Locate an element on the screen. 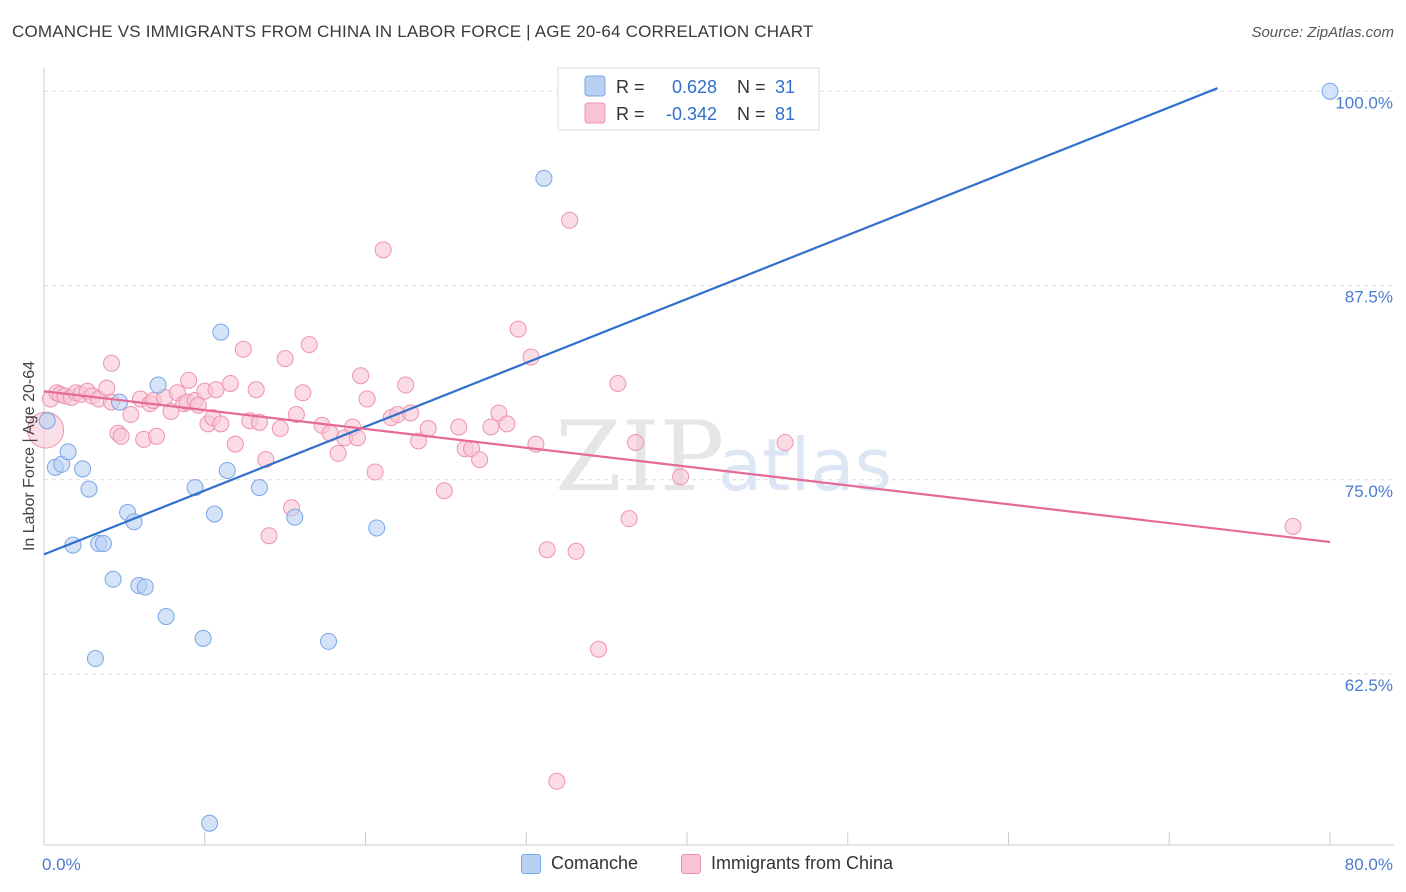  series-legend: Comanche Immigrants from China is located at coordinates (703, 865).